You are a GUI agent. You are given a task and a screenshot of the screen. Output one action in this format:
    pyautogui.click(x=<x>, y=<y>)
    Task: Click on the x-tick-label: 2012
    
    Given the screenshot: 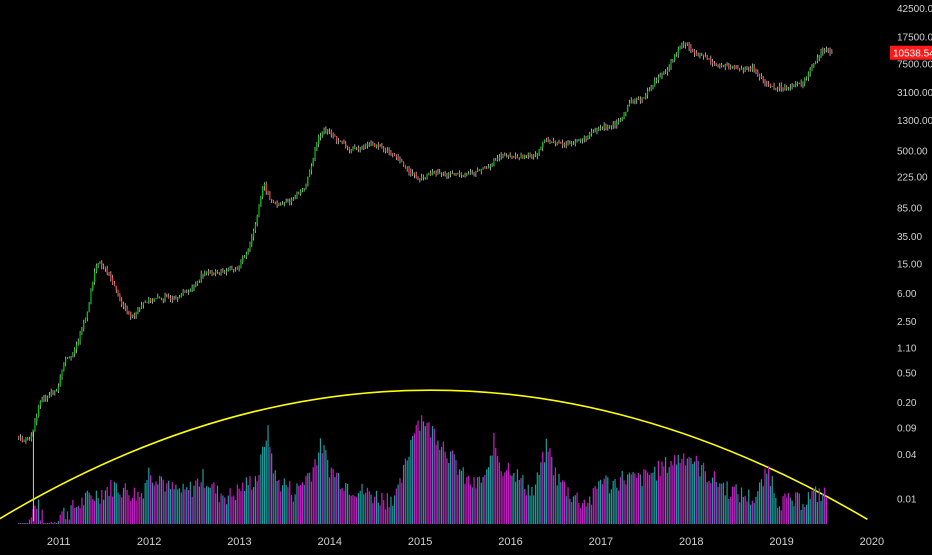 What is the action you would take?
    pyautogui.click(x=149, y=542)
    